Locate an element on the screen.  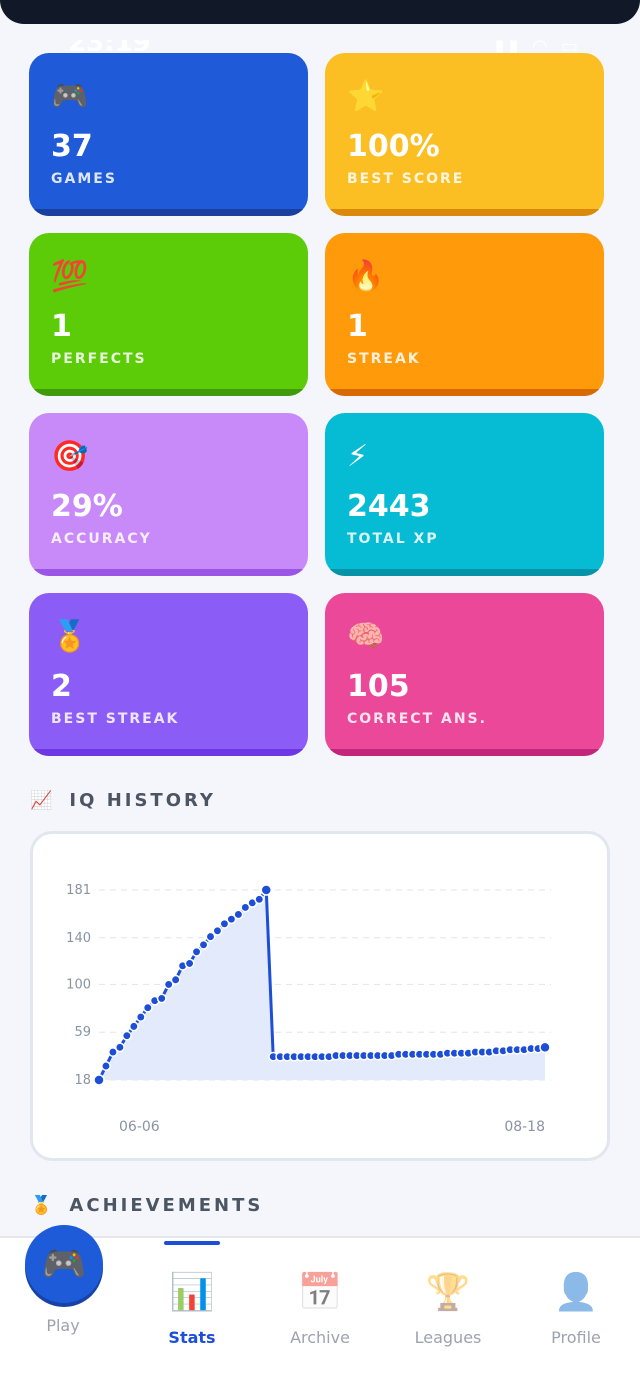
stat-label: CORRECT ANS. is located at coordinates (417, 719).